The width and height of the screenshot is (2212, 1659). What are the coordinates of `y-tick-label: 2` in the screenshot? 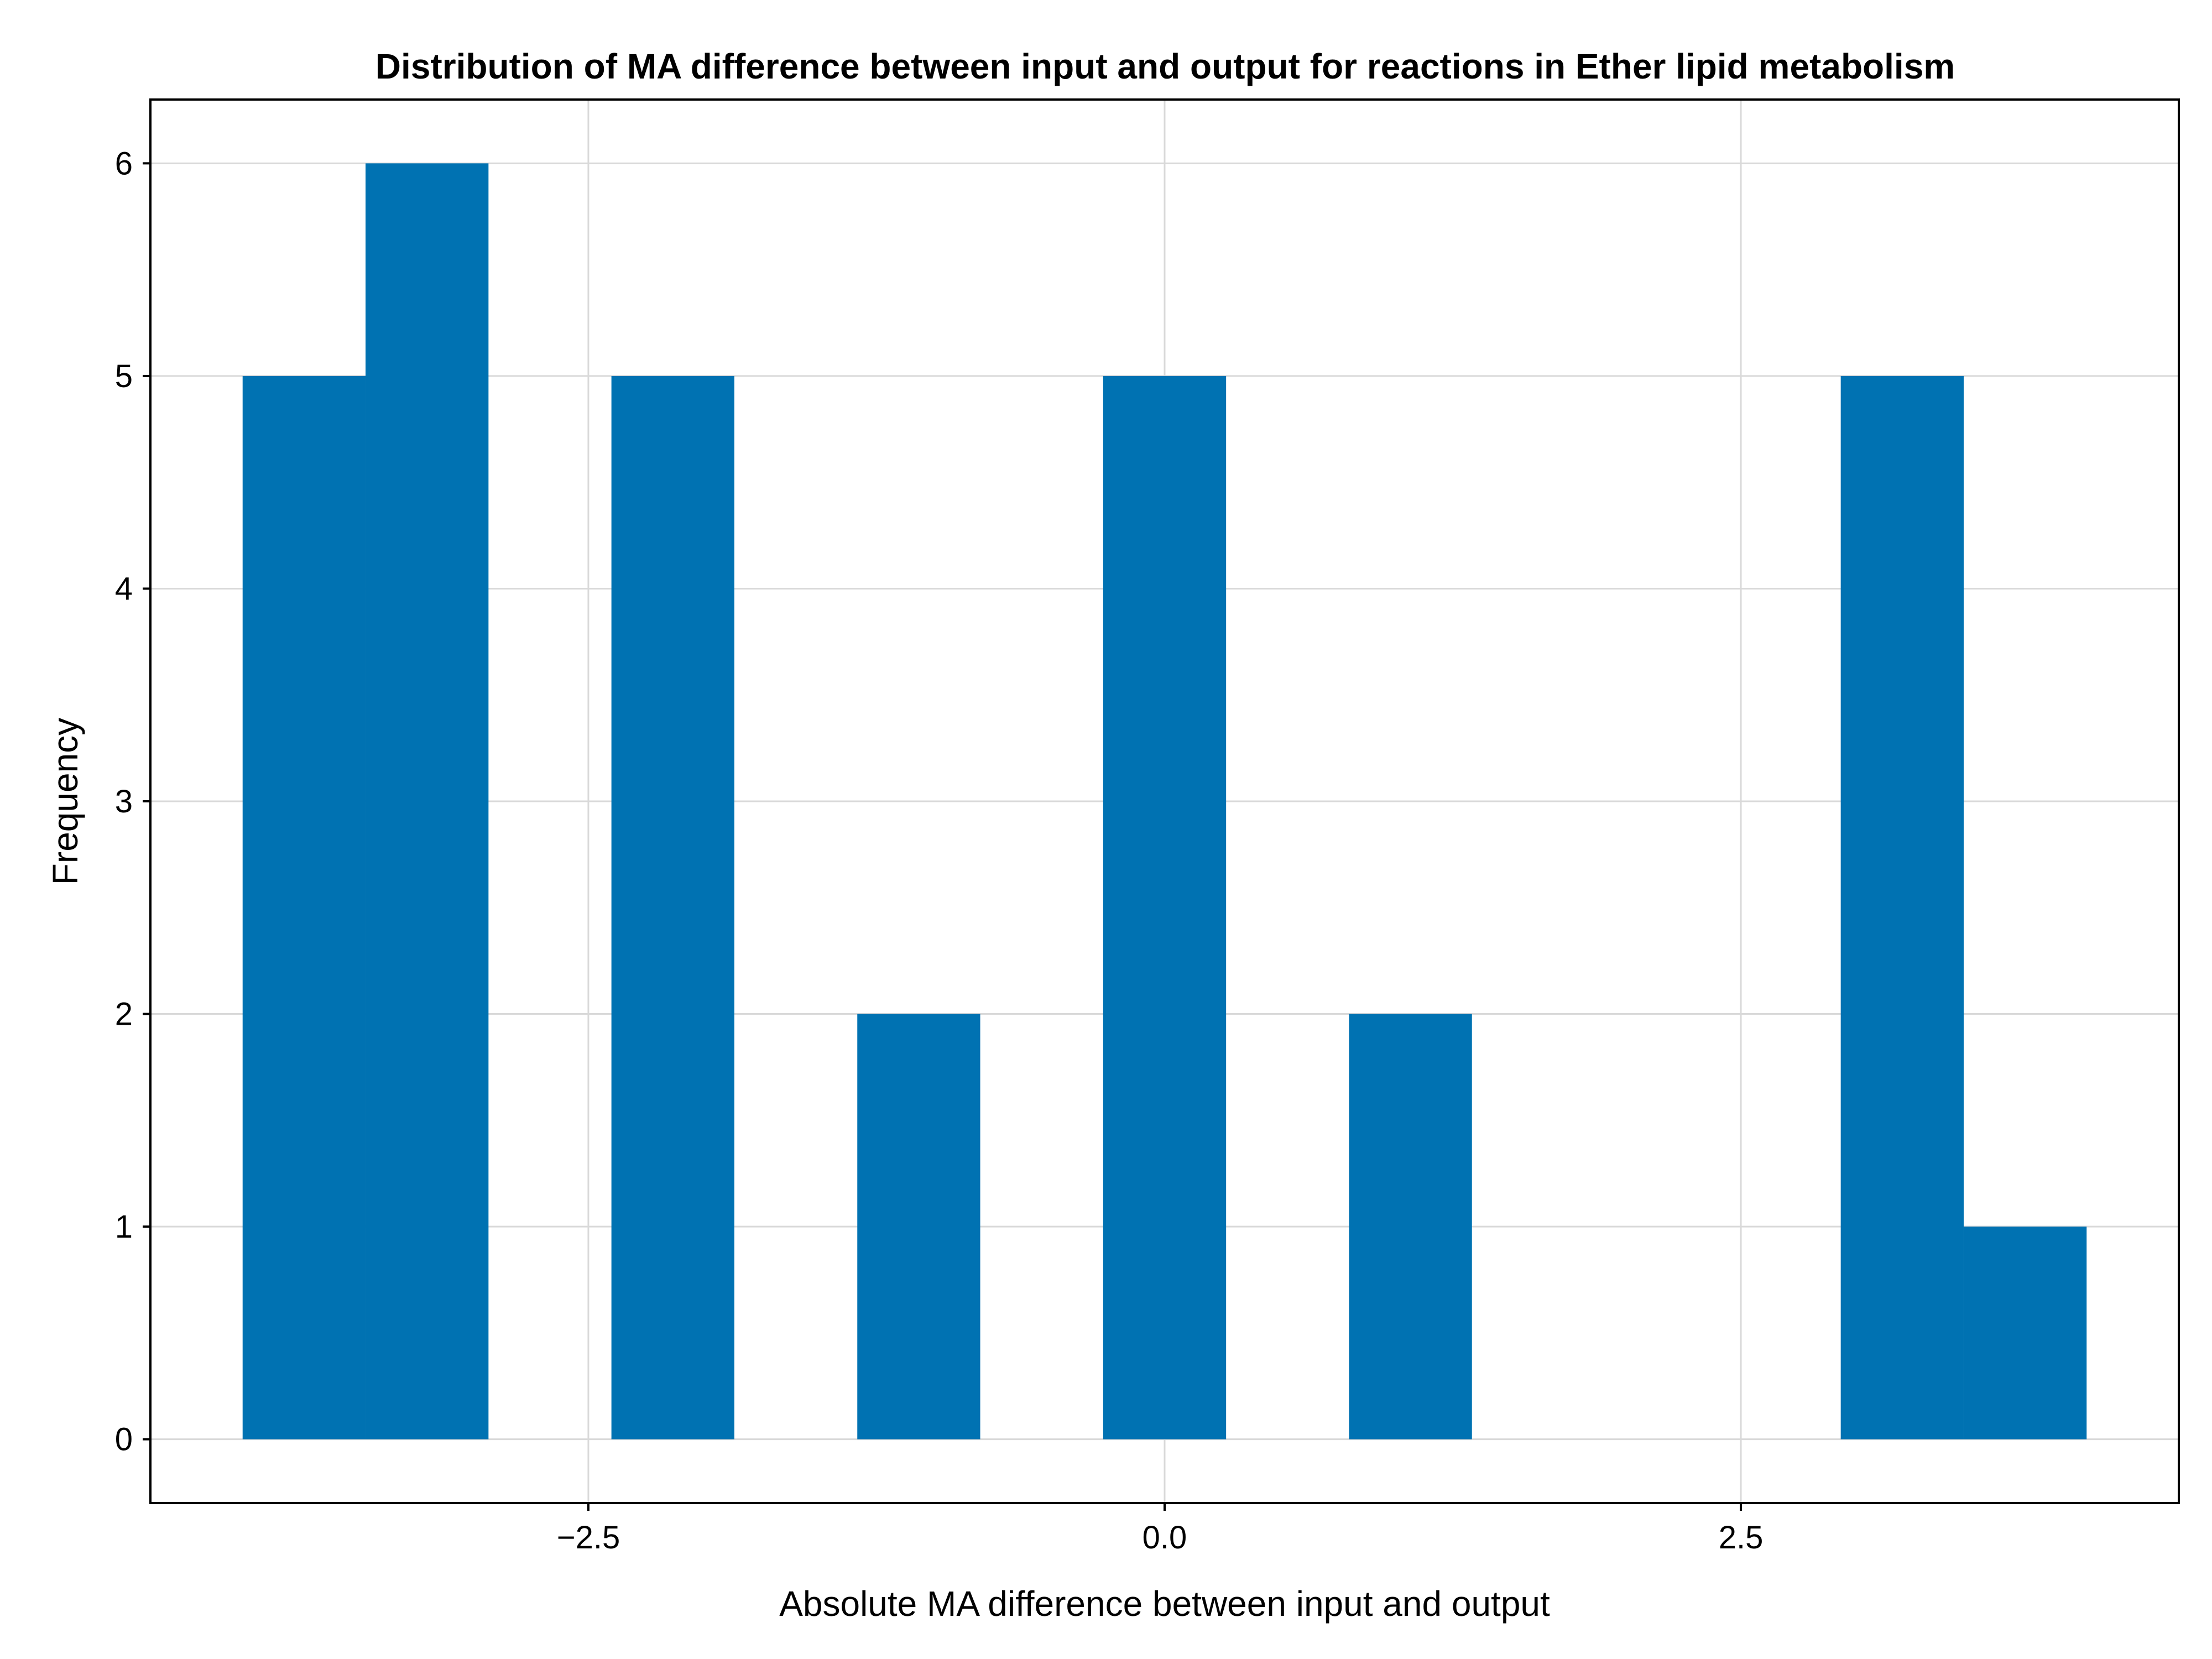 It's located at (124, 1015).